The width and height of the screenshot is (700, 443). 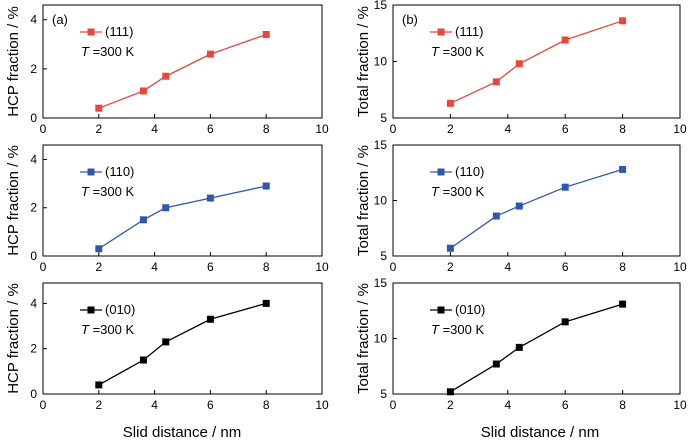 What do you see at coordinates (540, 432) in the screenshot?
I see `x-axis-label-right: Slid distance / nm` at bounding box center [540, 432].